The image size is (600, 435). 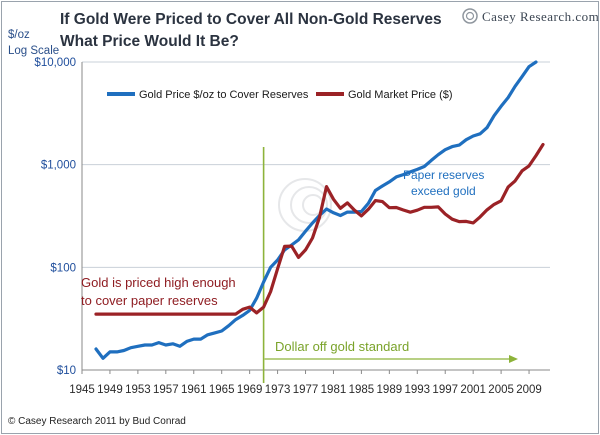 What do you see at coordinates (278, 390) in the screenshot?
I see `x-tick-label-7: 1973` at bounding box center [278, 390].